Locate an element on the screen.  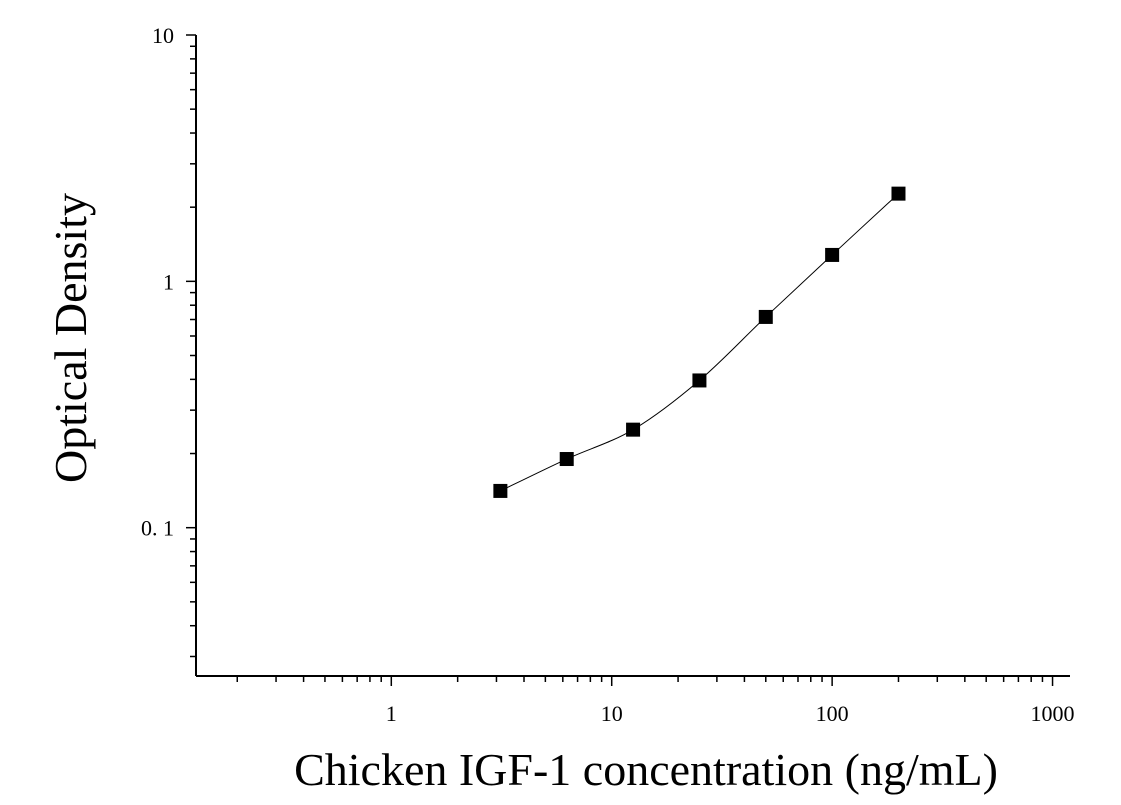
y-tick-label: 10 is located at coordinates (163, 35).